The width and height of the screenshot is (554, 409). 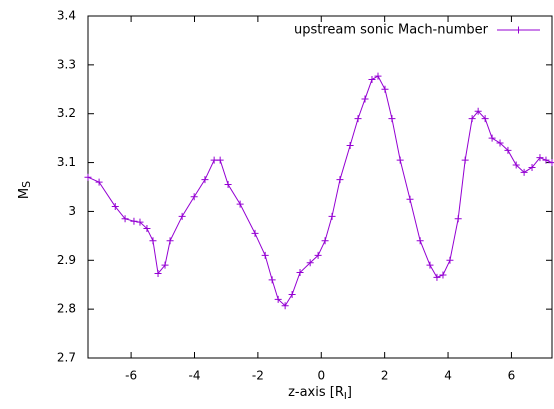 I want to click on y-tick-label: 3.1, so click(x=66, y=162).